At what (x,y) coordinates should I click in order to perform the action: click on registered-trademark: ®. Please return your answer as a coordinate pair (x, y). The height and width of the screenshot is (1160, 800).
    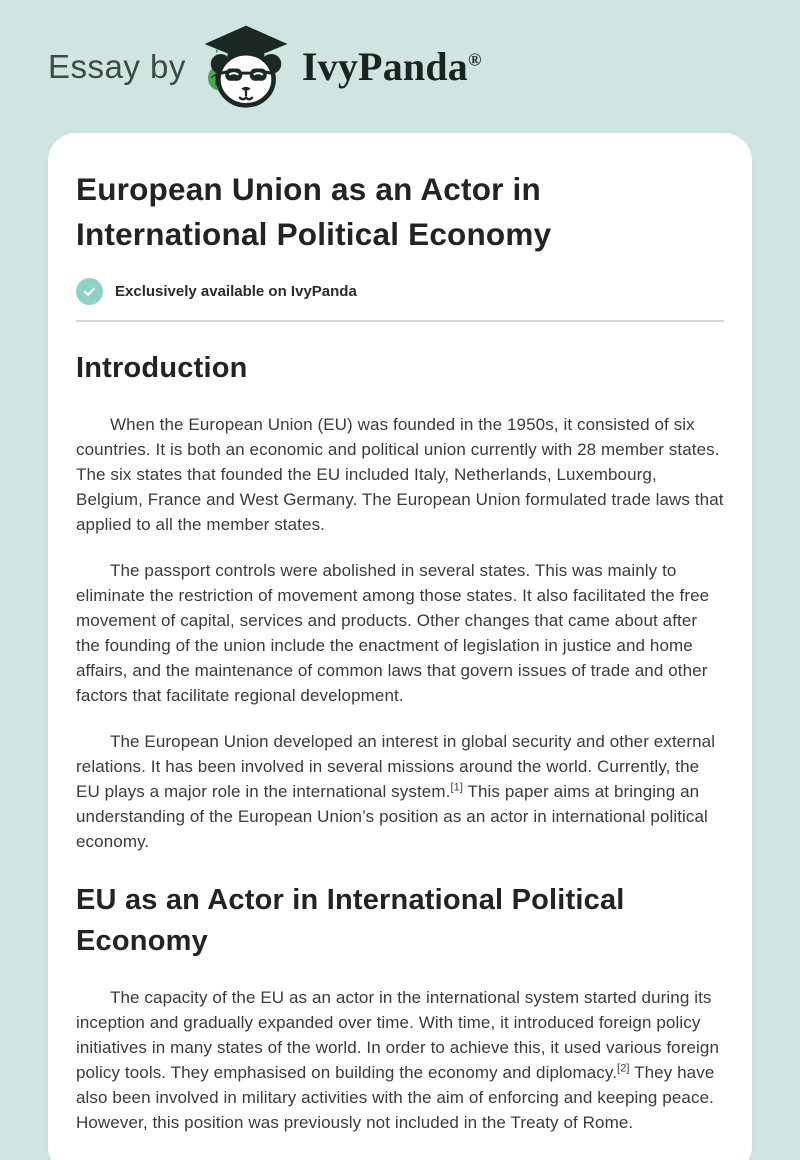
    Looking at the image, I should click on (474, 59).